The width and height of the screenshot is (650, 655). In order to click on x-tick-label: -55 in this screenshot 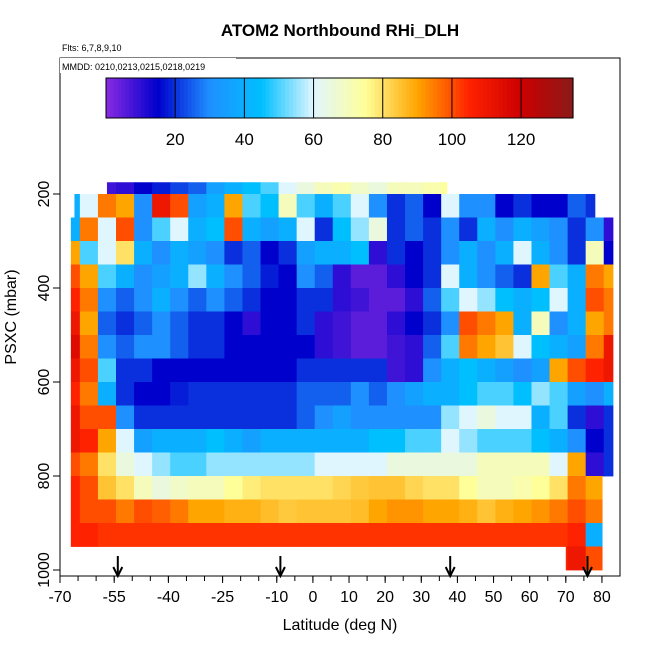, I will do `click(114, 597)`.